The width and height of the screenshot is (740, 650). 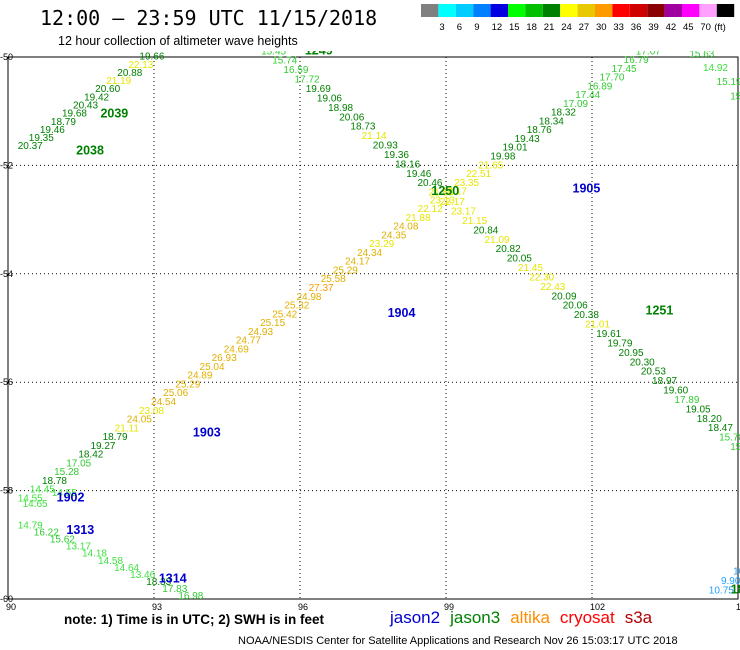 I want to click on wave-height-value: 15.62, so click(x=62, y=540).